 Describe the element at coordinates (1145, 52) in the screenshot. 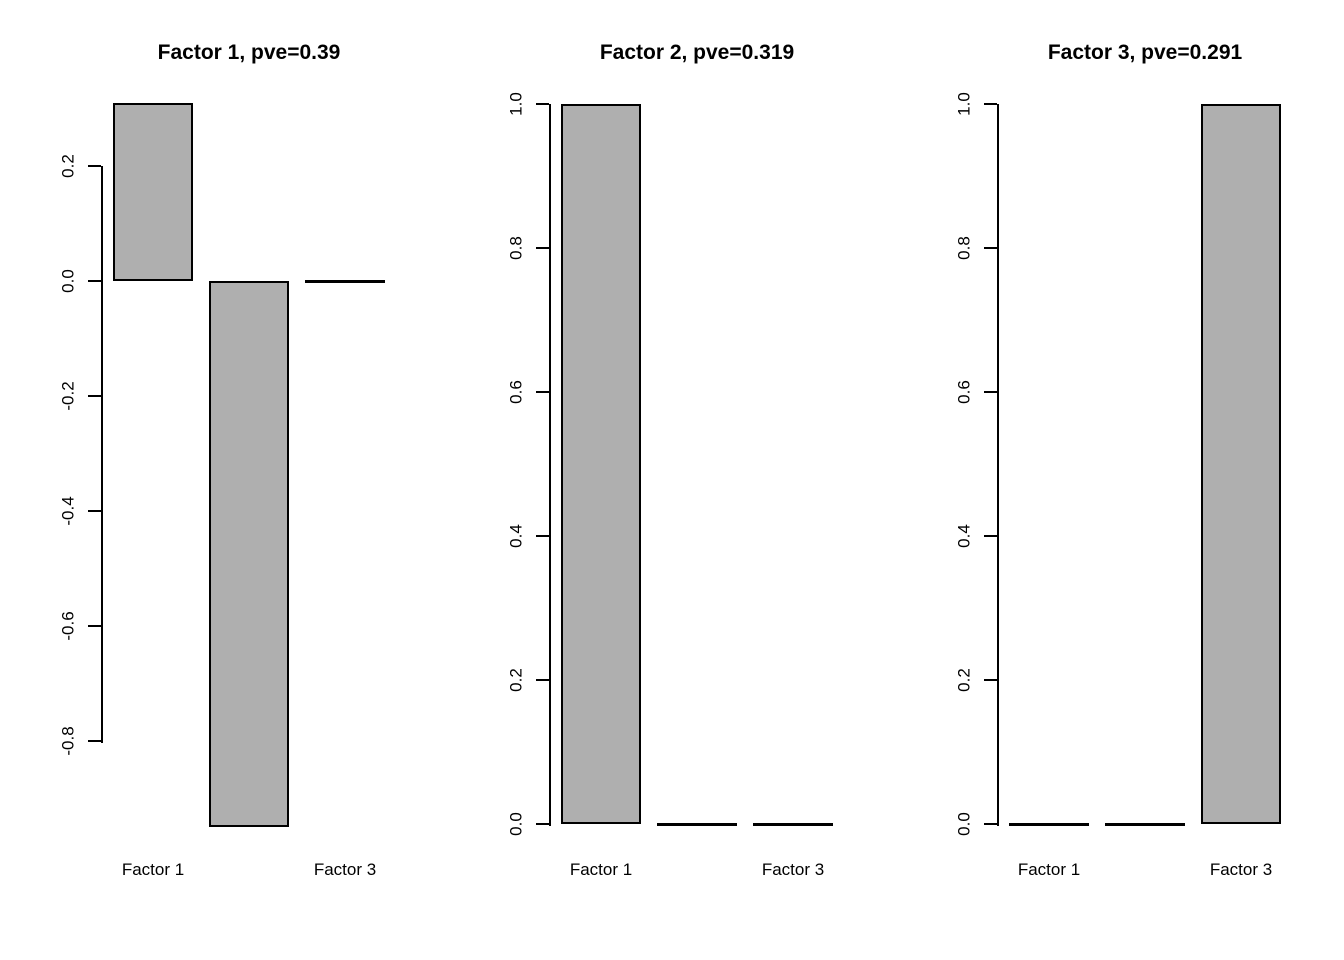

I see `chart-title: Factor 3, pve=0.291` at that location.